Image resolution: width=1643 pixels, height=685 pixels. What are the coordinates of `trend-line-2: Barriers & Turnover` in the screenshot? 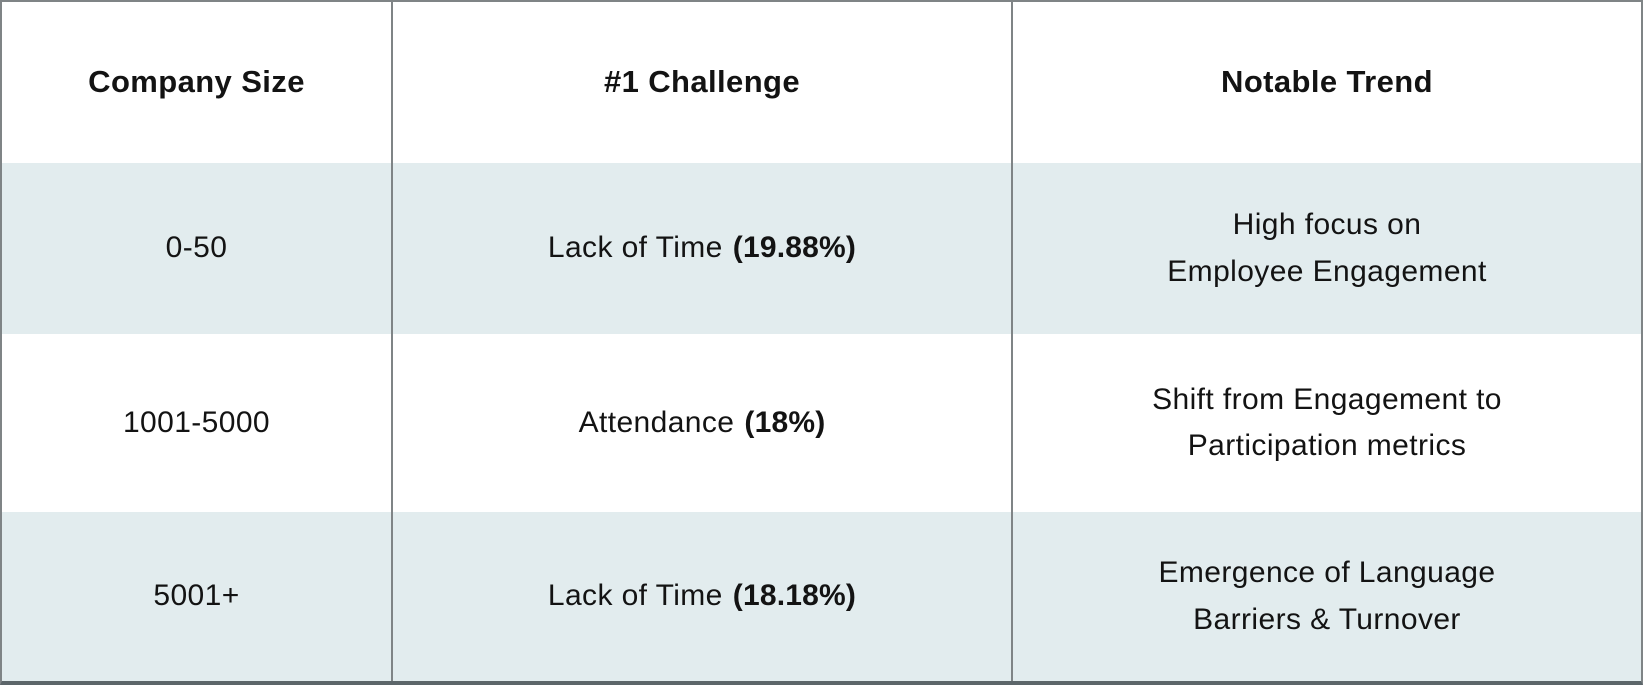 It's located at (1327, 619).